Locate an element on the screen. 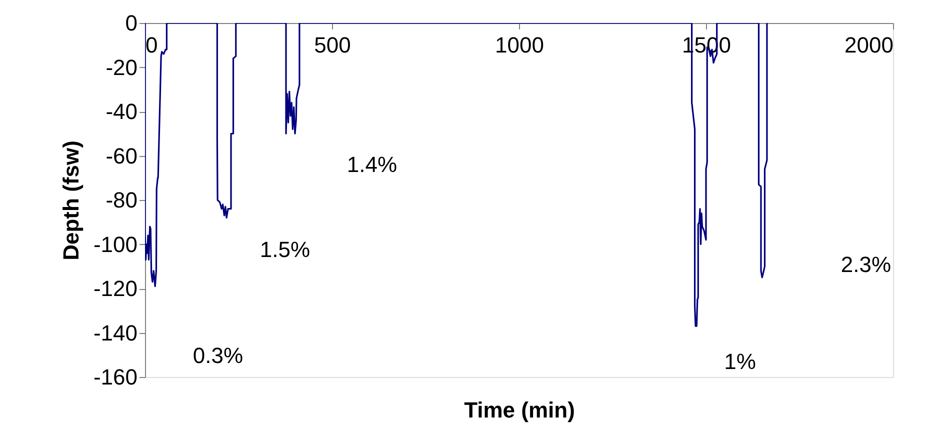  y-tick-label: -80 is located at coordinates (122, 200).